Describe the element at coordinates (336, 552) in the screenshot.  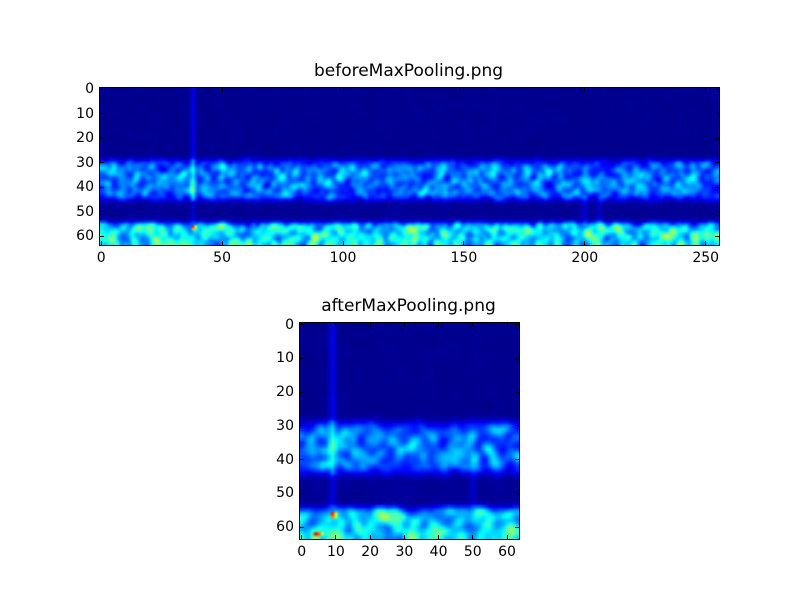
I see `x-tick-label: 10` at that location.